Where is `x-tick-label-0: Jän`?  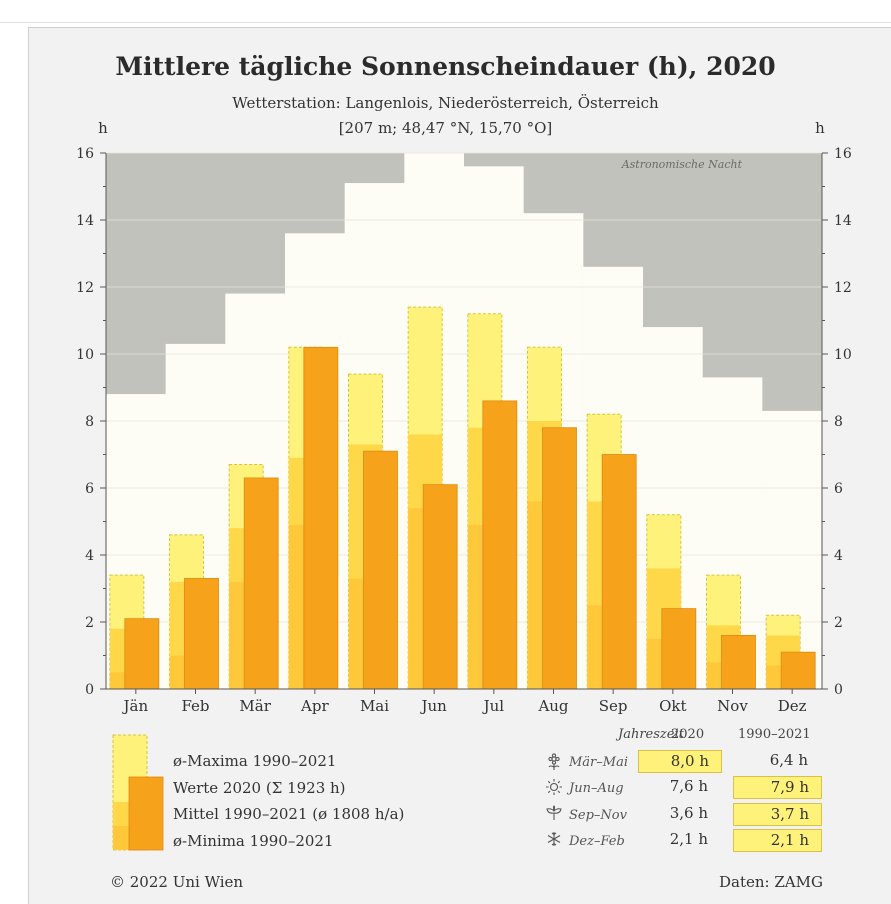 x-tick-label-0: Jän is located at coordinates (135, 706).